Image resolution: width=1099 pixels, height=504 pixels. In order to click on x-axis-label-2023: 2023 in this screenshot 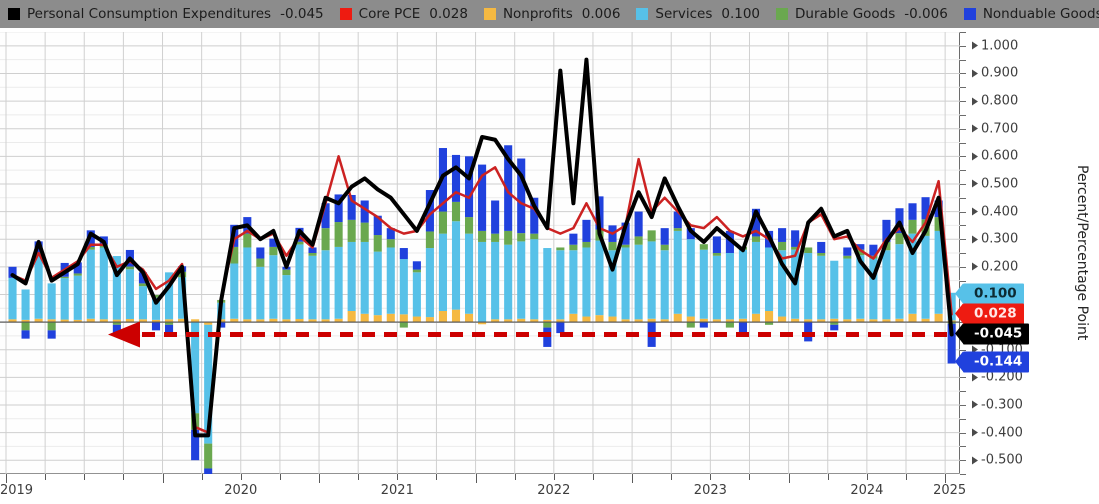, I will do `click(710, 490)`.